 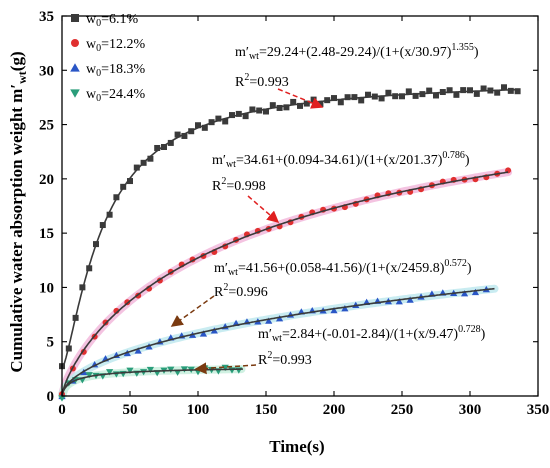 I want to click on x-tick-label-2: 100, so click(x=198, y=410).